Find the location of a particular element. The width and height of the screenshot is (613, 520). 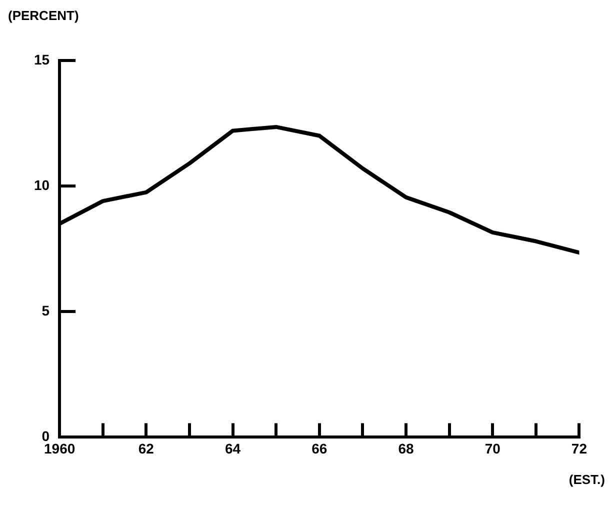

y-tick-label: 10 is located at coordinates (42, 184).